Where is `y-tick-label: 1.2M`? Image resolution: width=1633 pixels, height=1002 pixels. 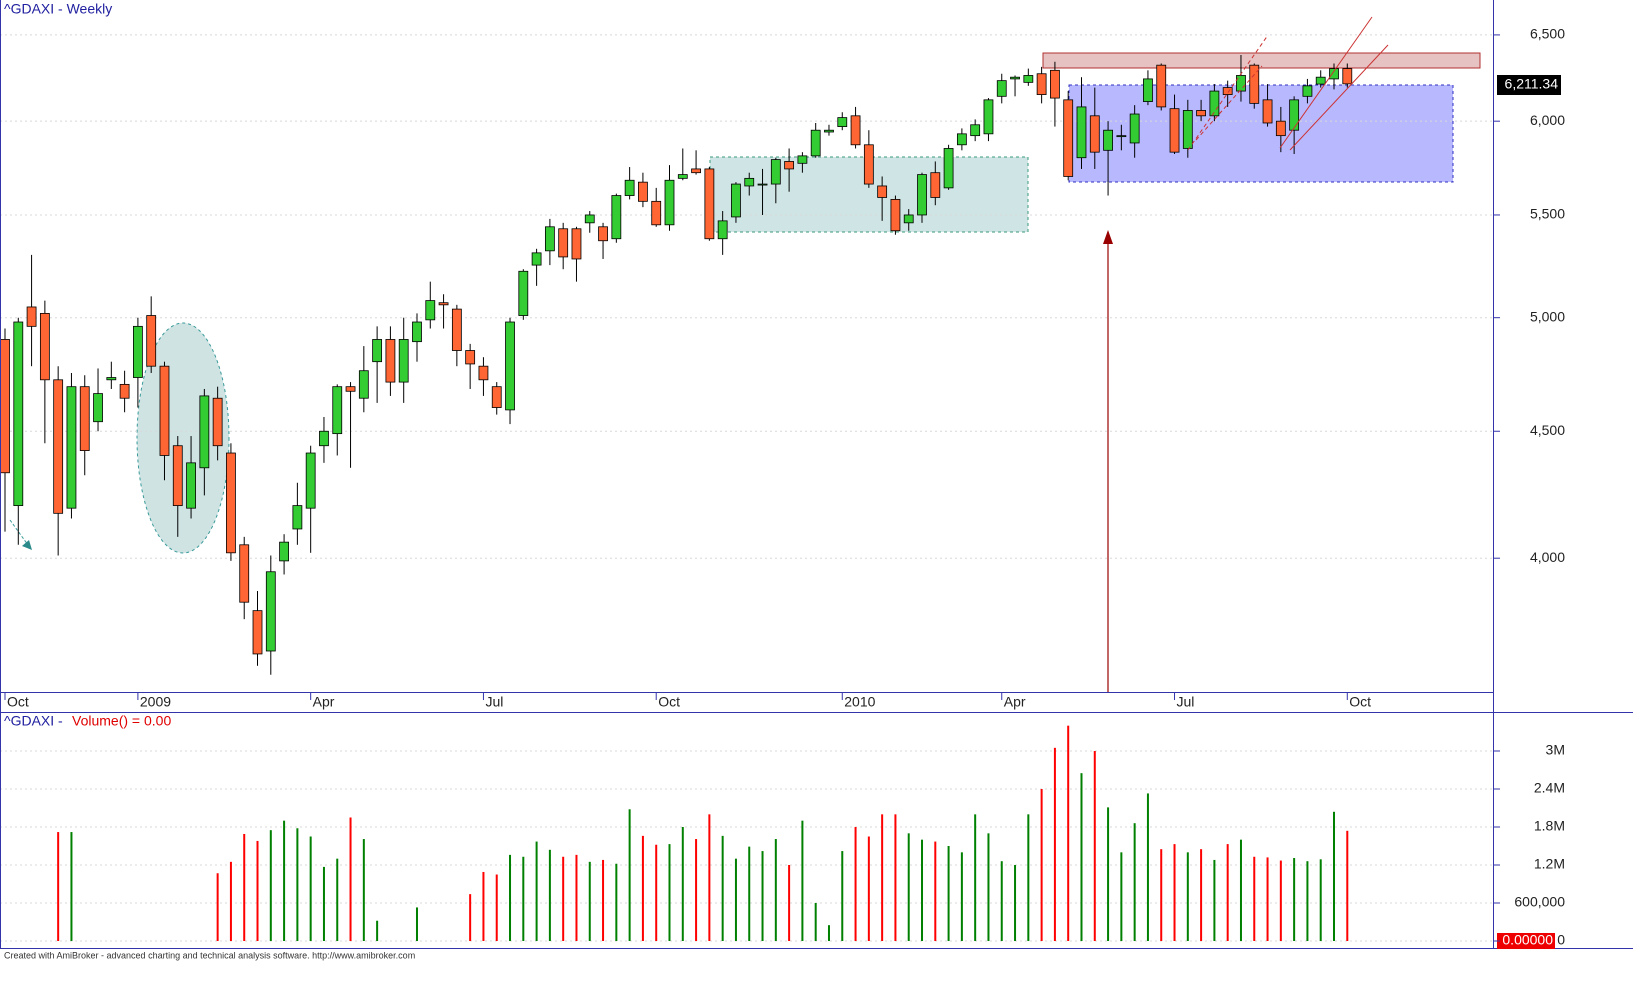 y-tick-label: 1.2M is located at coordinates (1549, 864).